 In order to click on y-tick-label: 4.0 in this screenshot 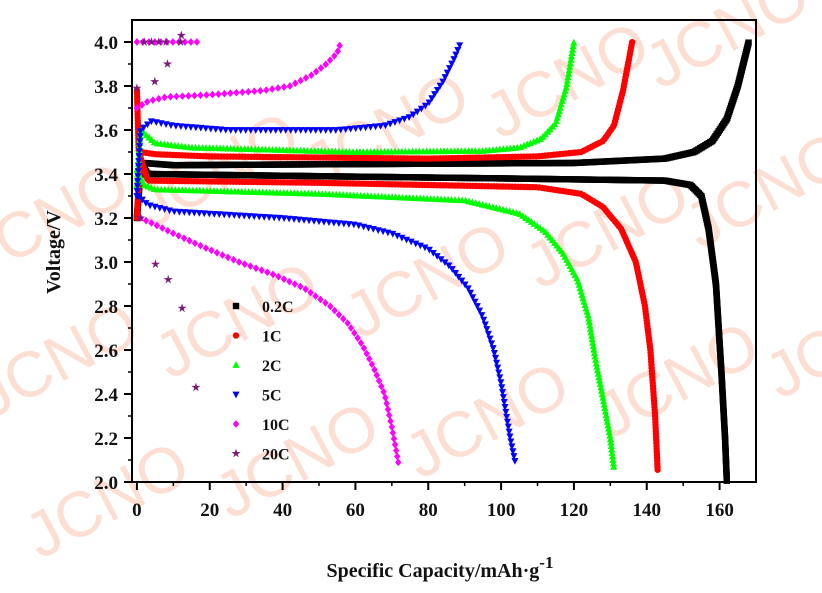, I will do `click(106, 43)`.